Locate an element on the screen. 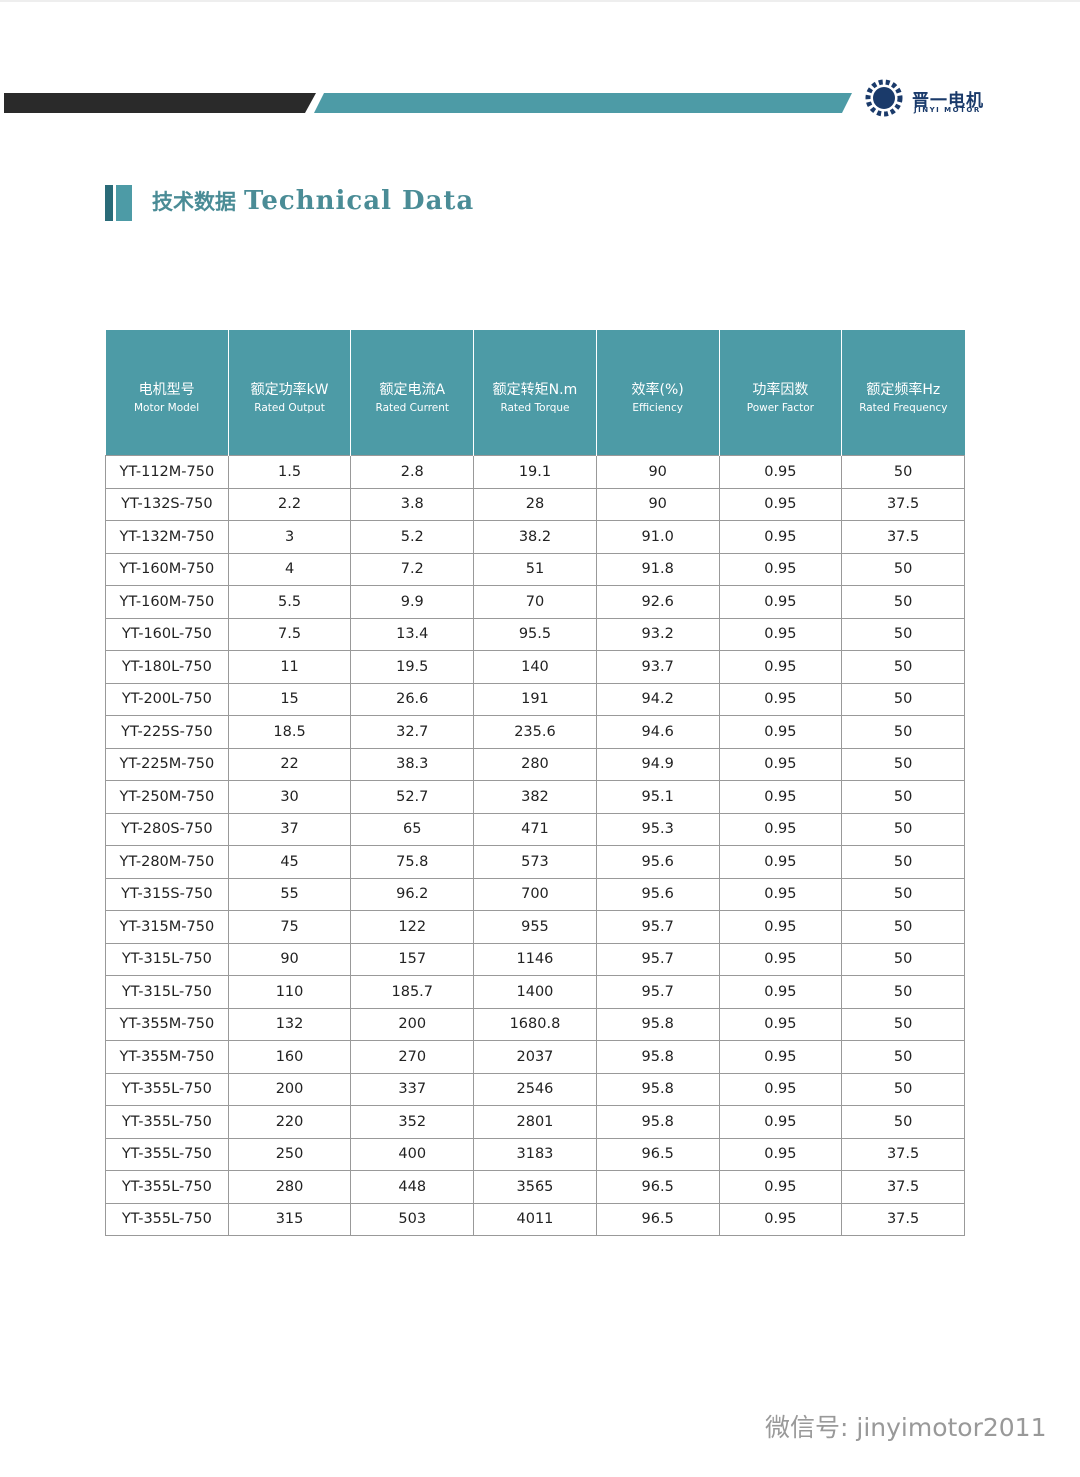 This screenshot has width=1080, height=1477. table-cell: 95.1 is located at coordinates (657, 797).